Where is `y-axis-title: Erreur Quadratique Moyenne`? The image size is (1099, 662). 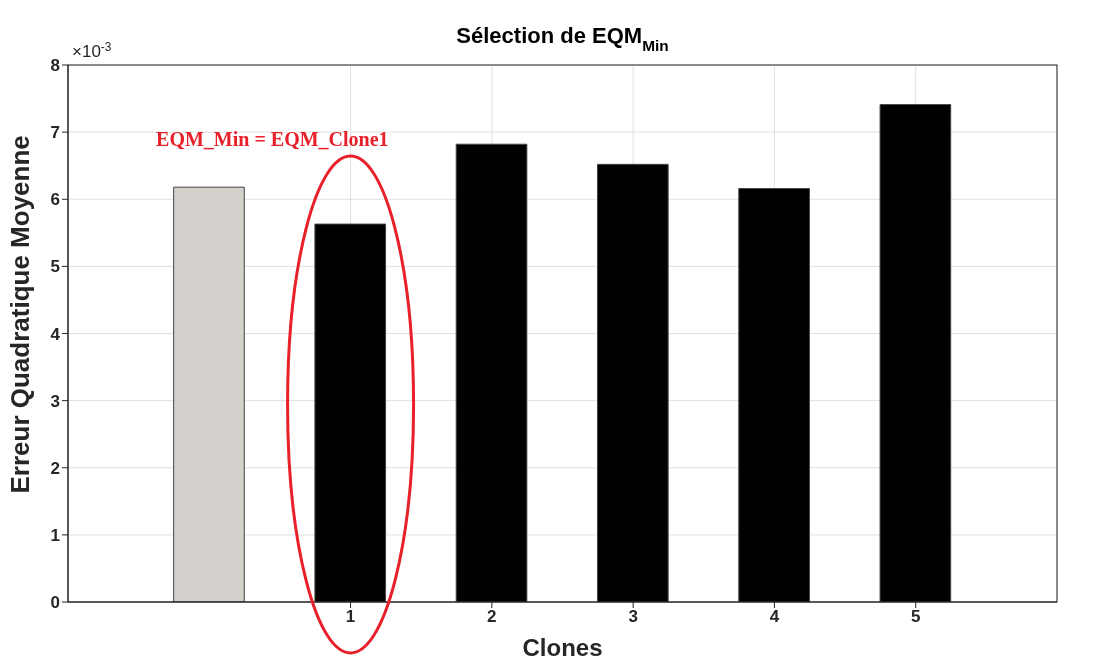
y-axis-title: Erreur Quadratique Moyenne is located at coordinates (20, 314).